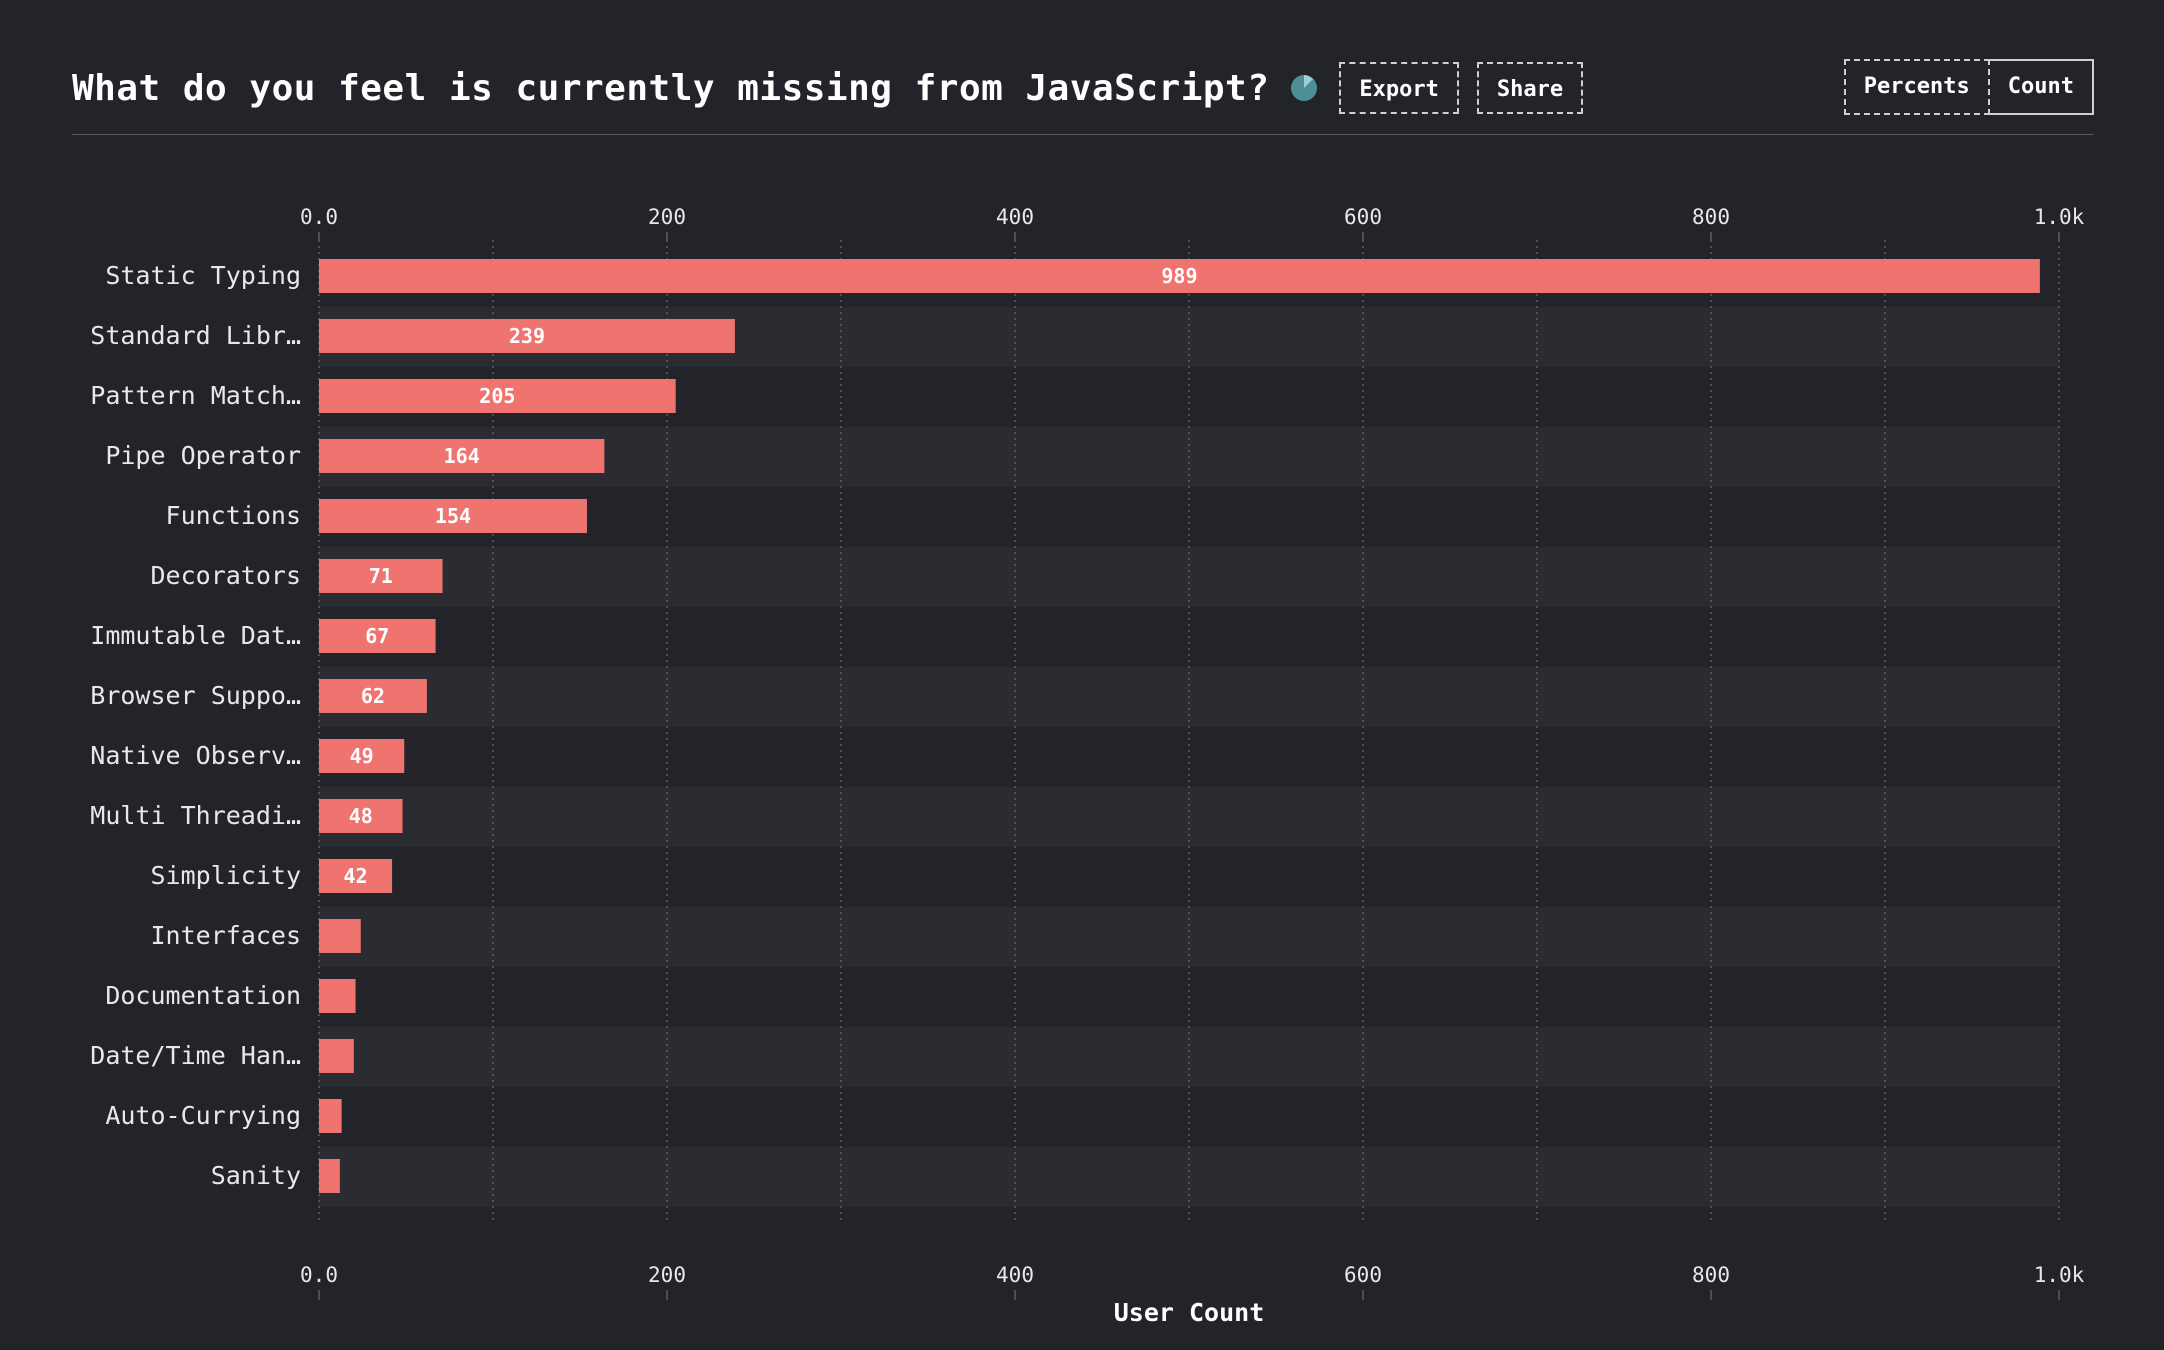  Describe the element at coordinates (233, 515) in the screenshot. I see `category-label: Functions` at that location.